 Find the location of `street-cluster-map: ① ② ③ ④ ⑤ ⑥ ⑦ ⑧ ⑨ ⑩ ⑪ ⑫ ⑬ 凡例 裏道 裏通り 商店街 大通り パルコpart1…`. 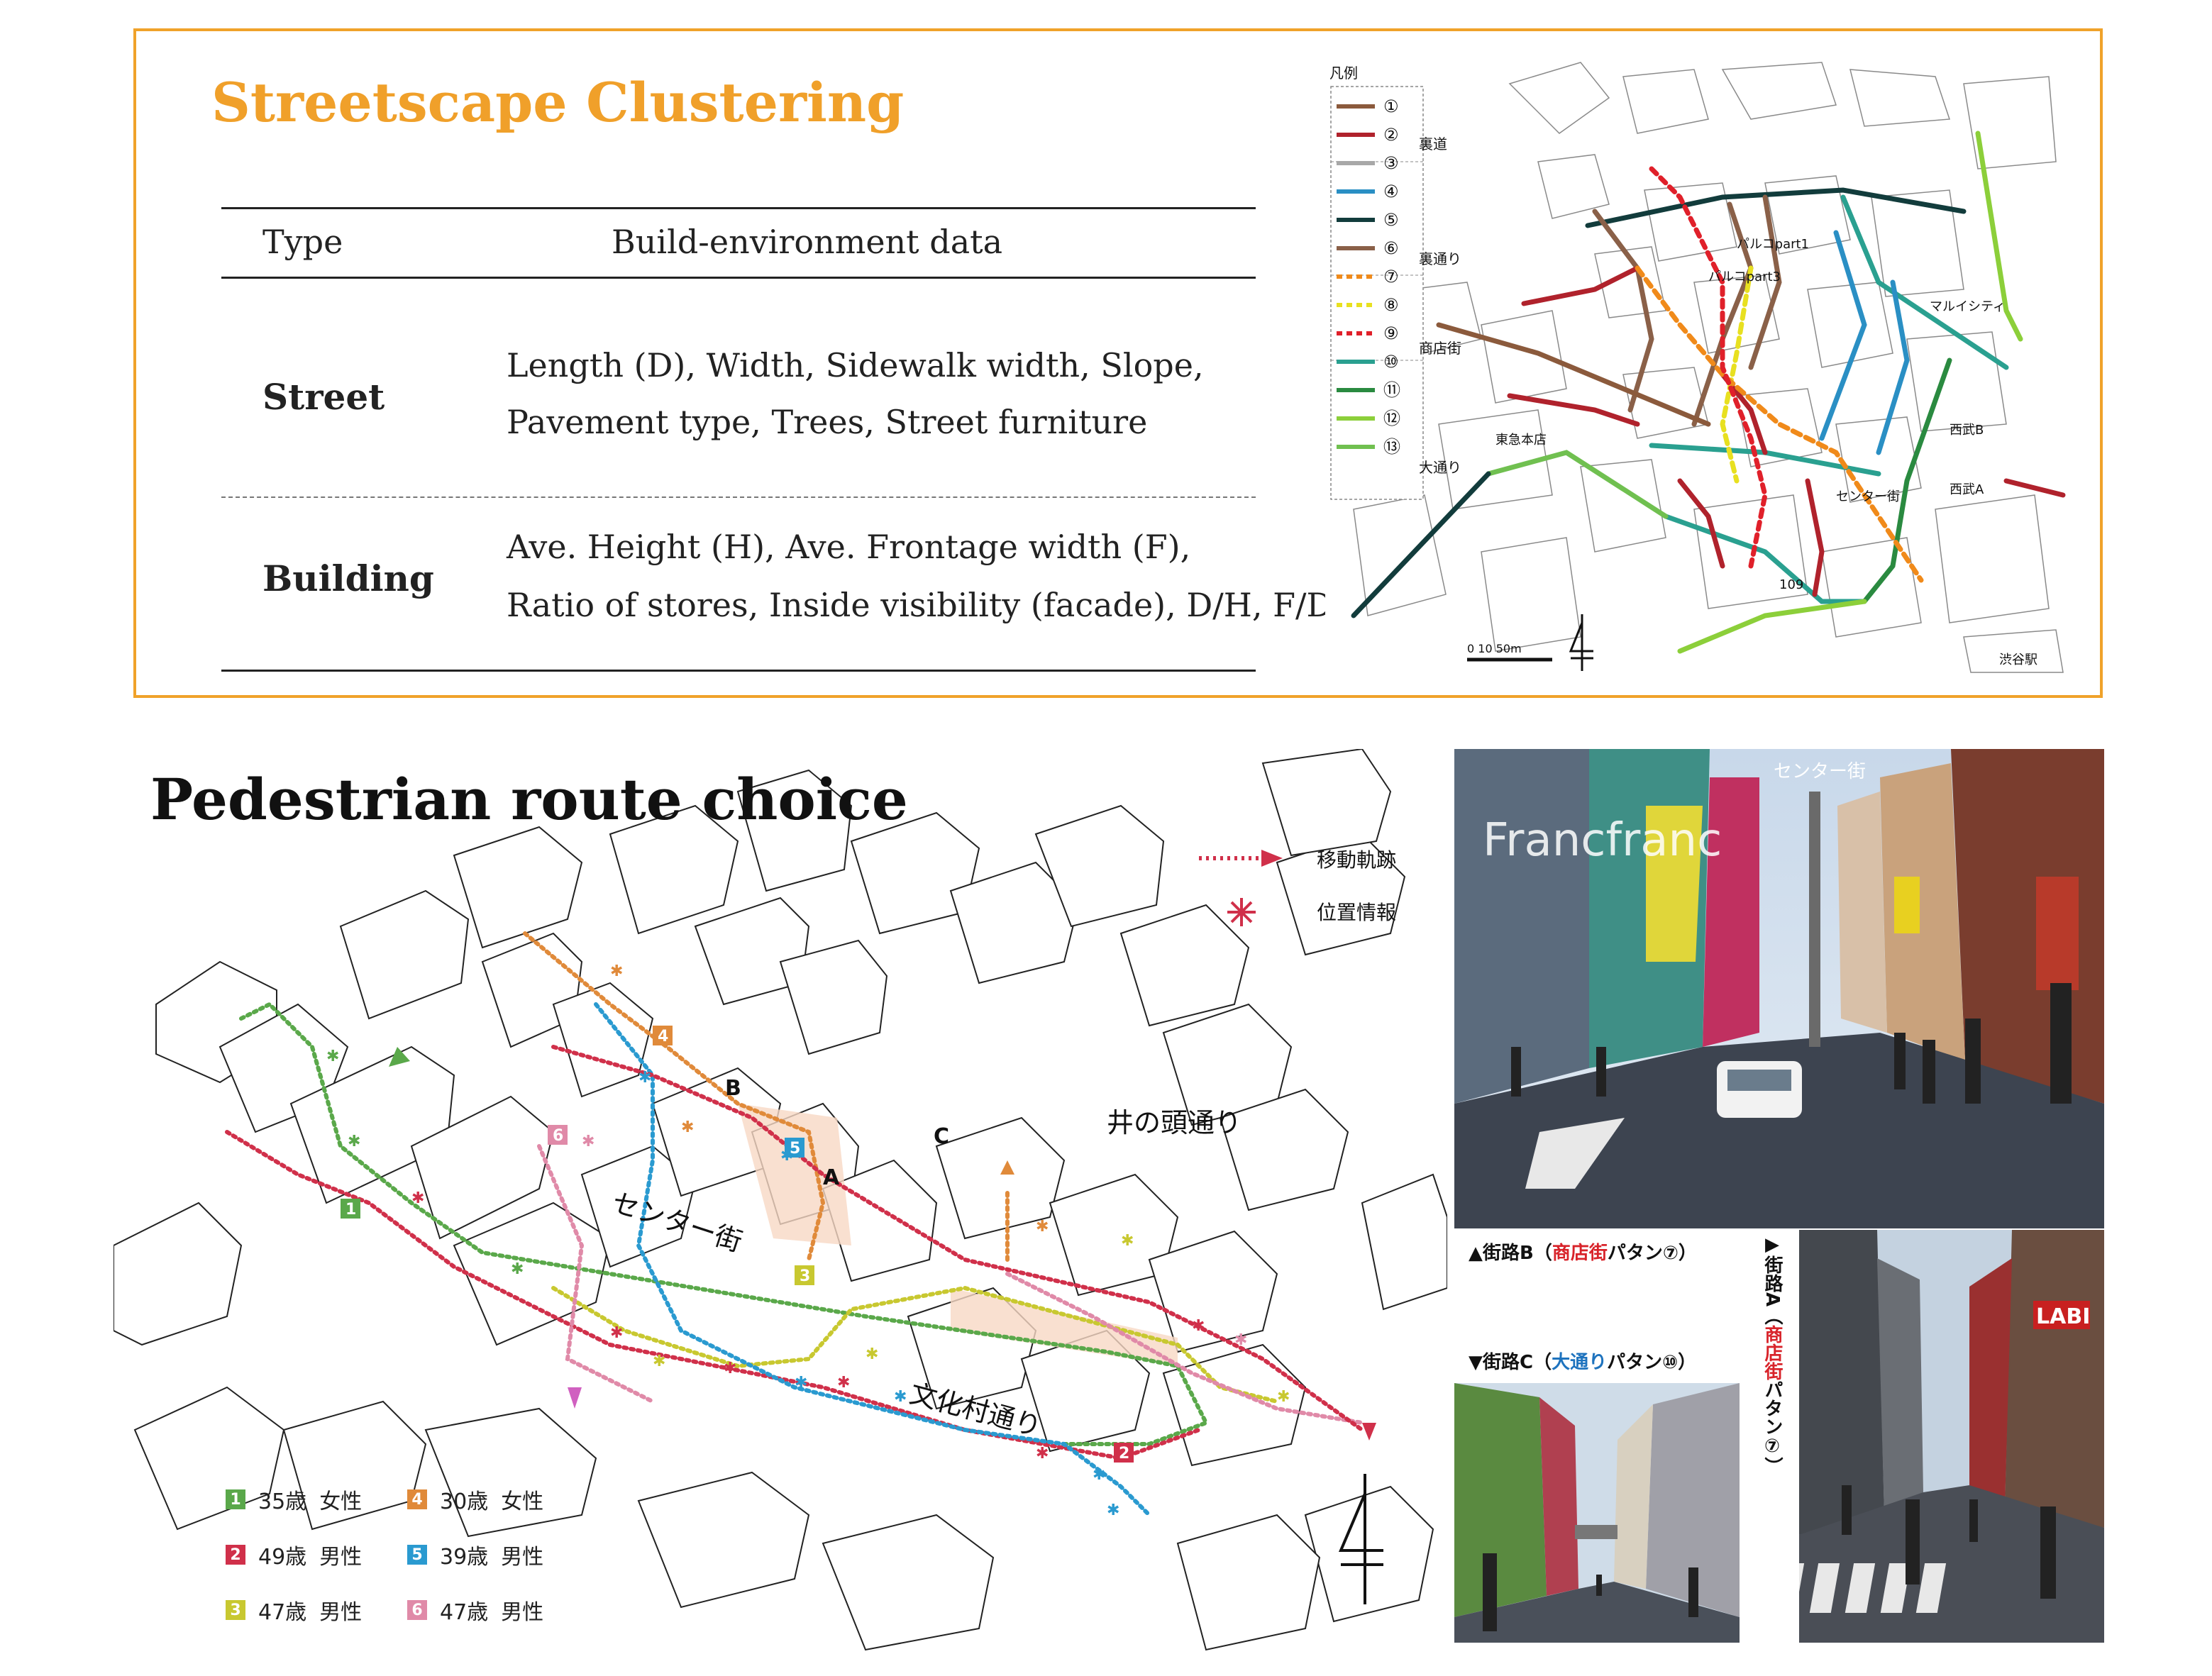

street-cluster-map: ① ② ③ ④ ⑤ ⑥ ⑦ ⑧ ⑨ ⑩ ⑪ ⑫ ⑬ 凡例 裏道 裏通り 商店街 大通り パルコpart1… is located at coordinates (1697, 367).